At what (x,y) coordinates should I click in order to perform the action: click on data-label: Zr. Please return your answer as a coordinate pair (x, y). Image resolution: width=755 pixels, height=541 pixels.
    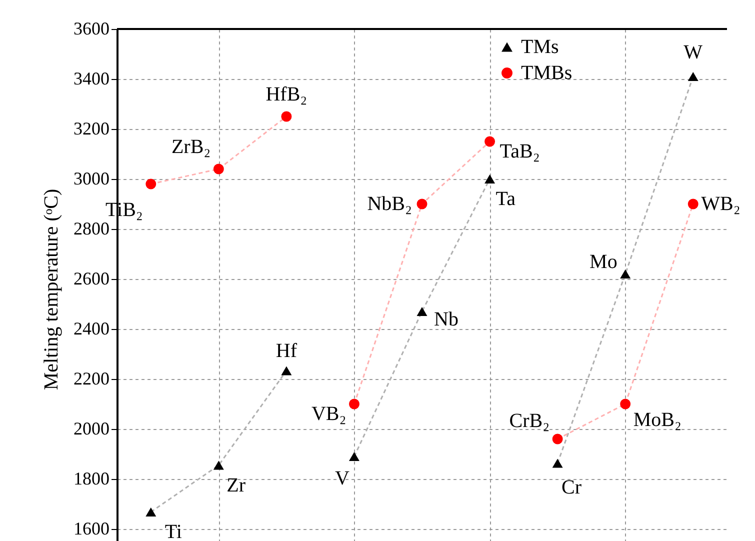
    Looking at the image, I should click on (236, 485).